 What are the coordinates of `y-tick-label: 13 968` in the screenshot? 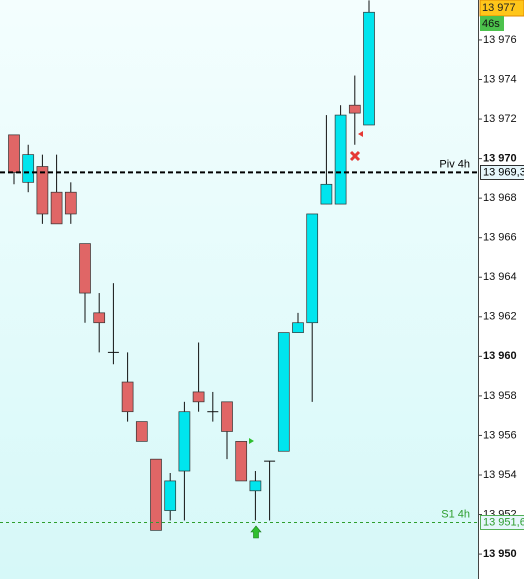 It's located at (500, 198).